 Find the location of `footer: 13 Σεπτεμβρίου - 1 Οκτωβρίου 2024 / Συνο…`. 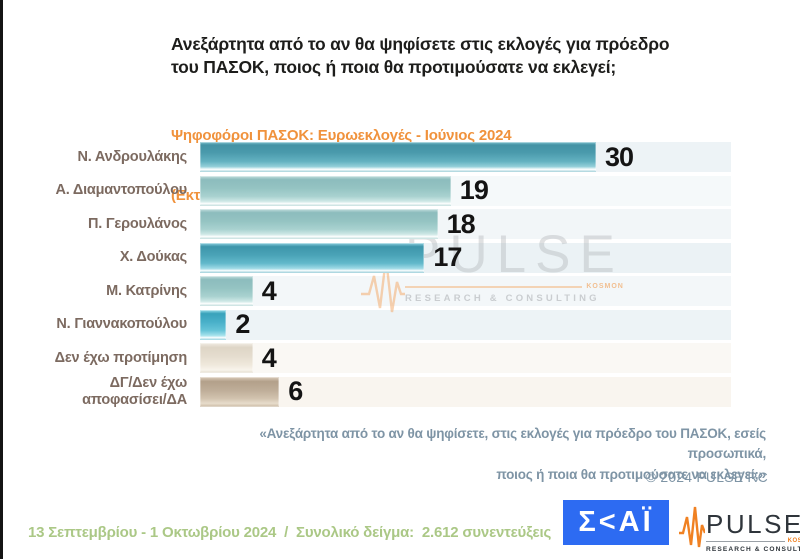

footer: 13 Σεπτεμβρίου - 1 Οκτωβρίου 2024 / Συνο… is located at coordinates (401, 528).